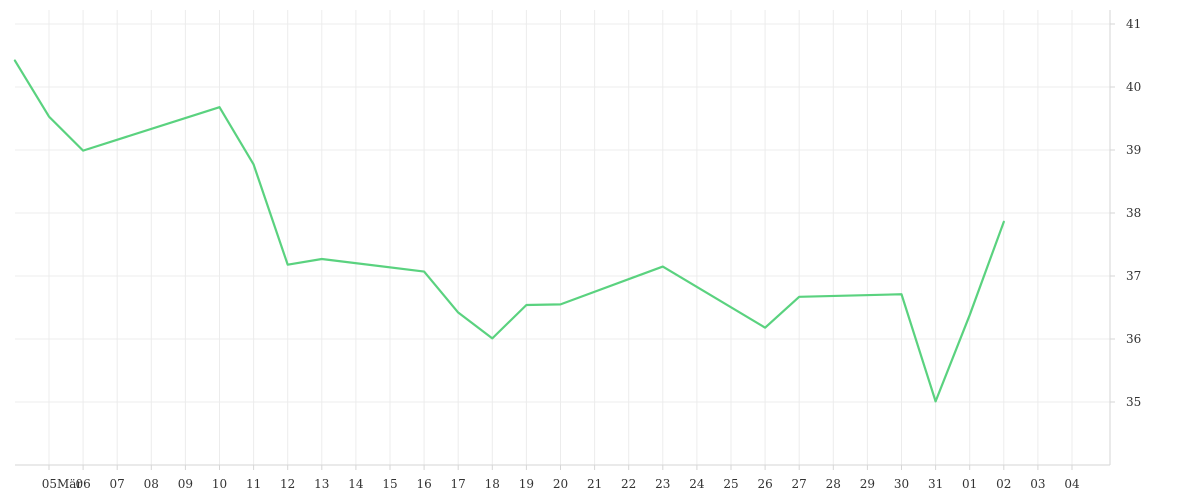  What do you see at coordinates (697, 484) in the screenshot?
I see `x-tick-label: 24` at bounding box center [697, 484].